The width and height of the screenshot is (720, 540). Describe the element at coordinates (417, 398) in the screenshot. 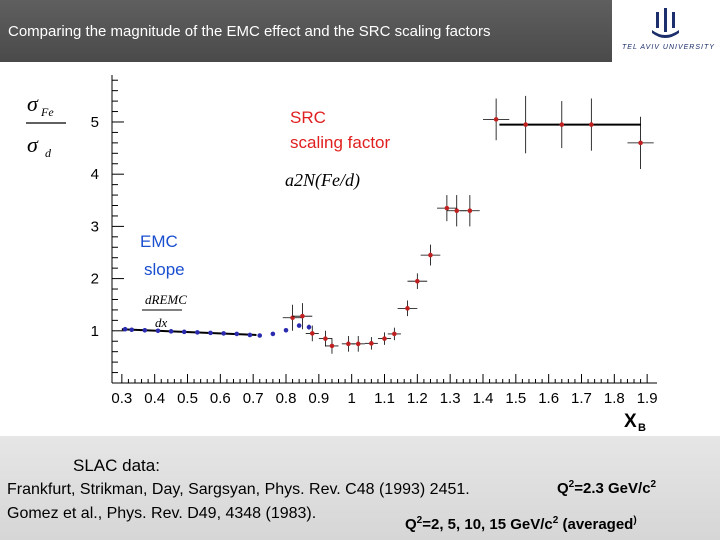

I see `x-tick-label: 1.2` at that location.